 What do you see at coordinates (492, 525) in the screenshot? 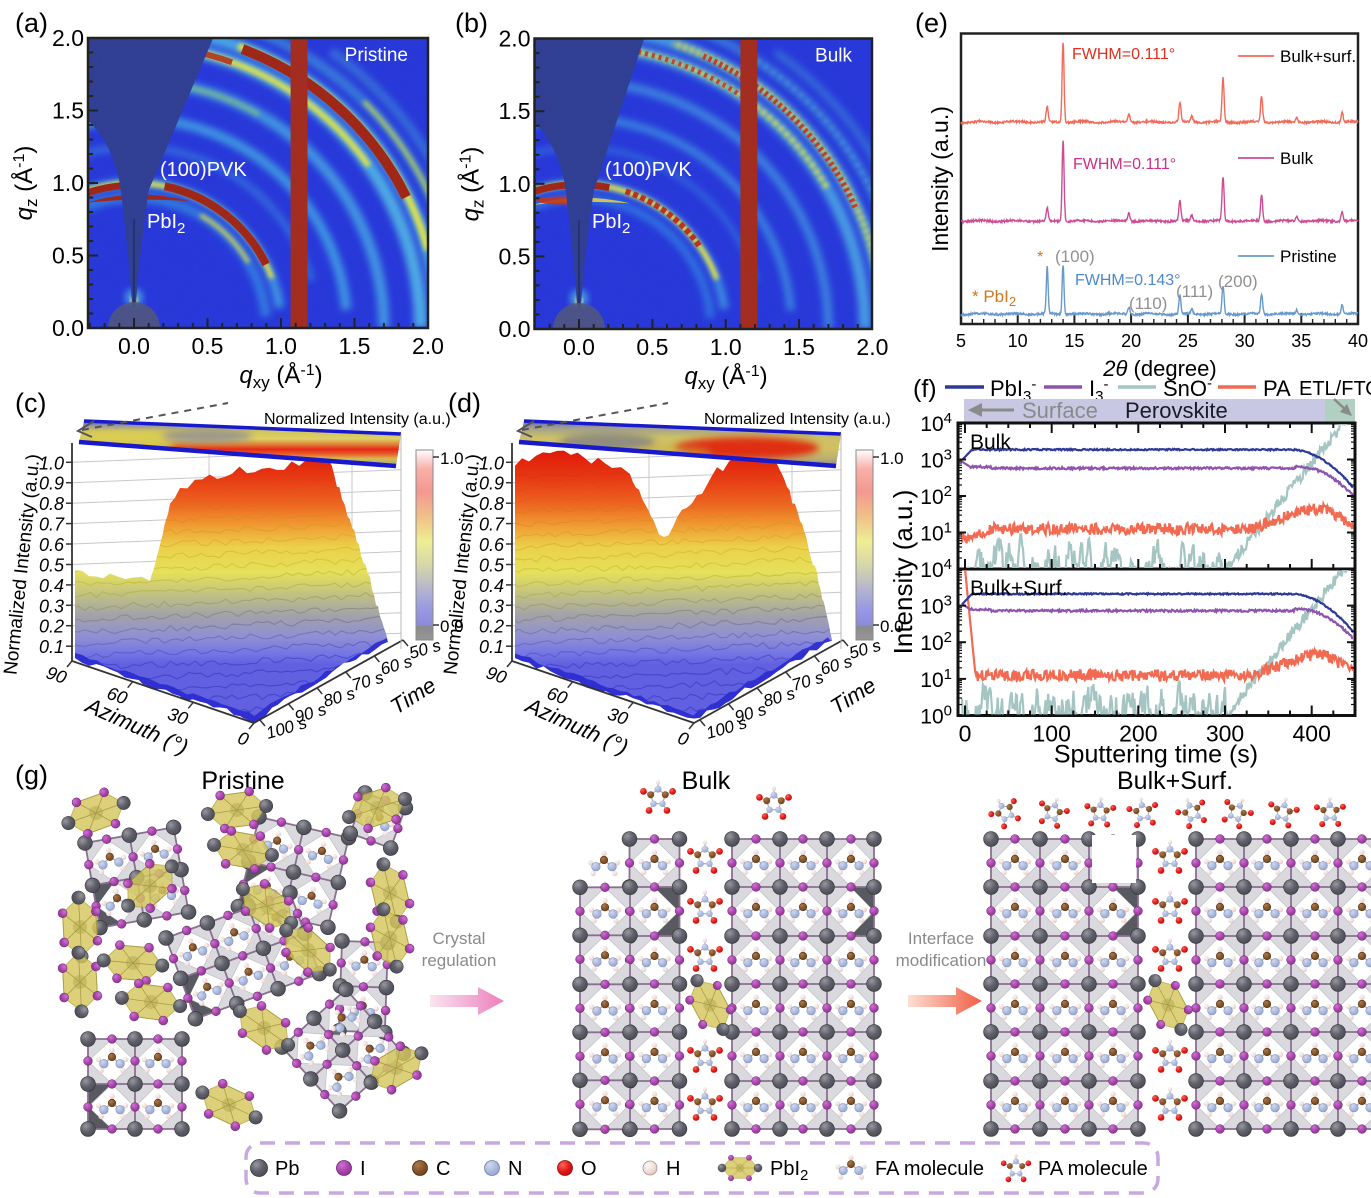
I see `svg-text: 0.7` at bounding box center [492, 525].